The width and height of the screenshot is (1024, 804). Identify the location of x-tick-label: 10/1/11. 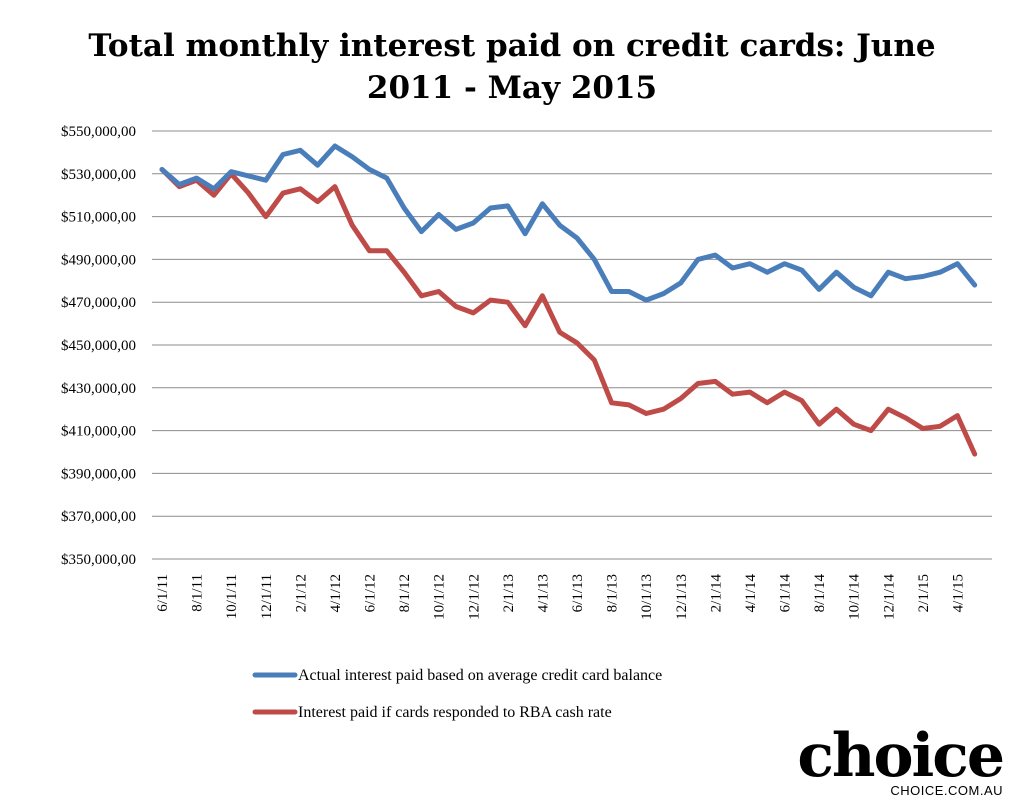
(232, 596).